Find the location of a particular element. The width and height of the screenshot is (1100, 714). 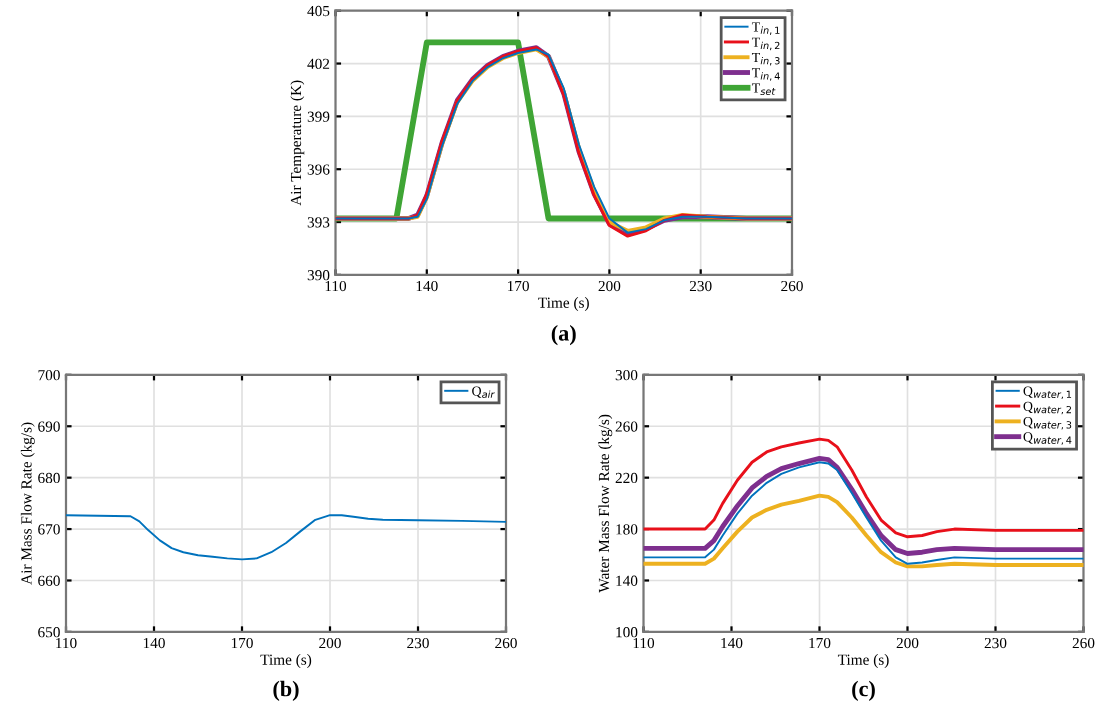

text: (a) is located at coordinates (563, 335).